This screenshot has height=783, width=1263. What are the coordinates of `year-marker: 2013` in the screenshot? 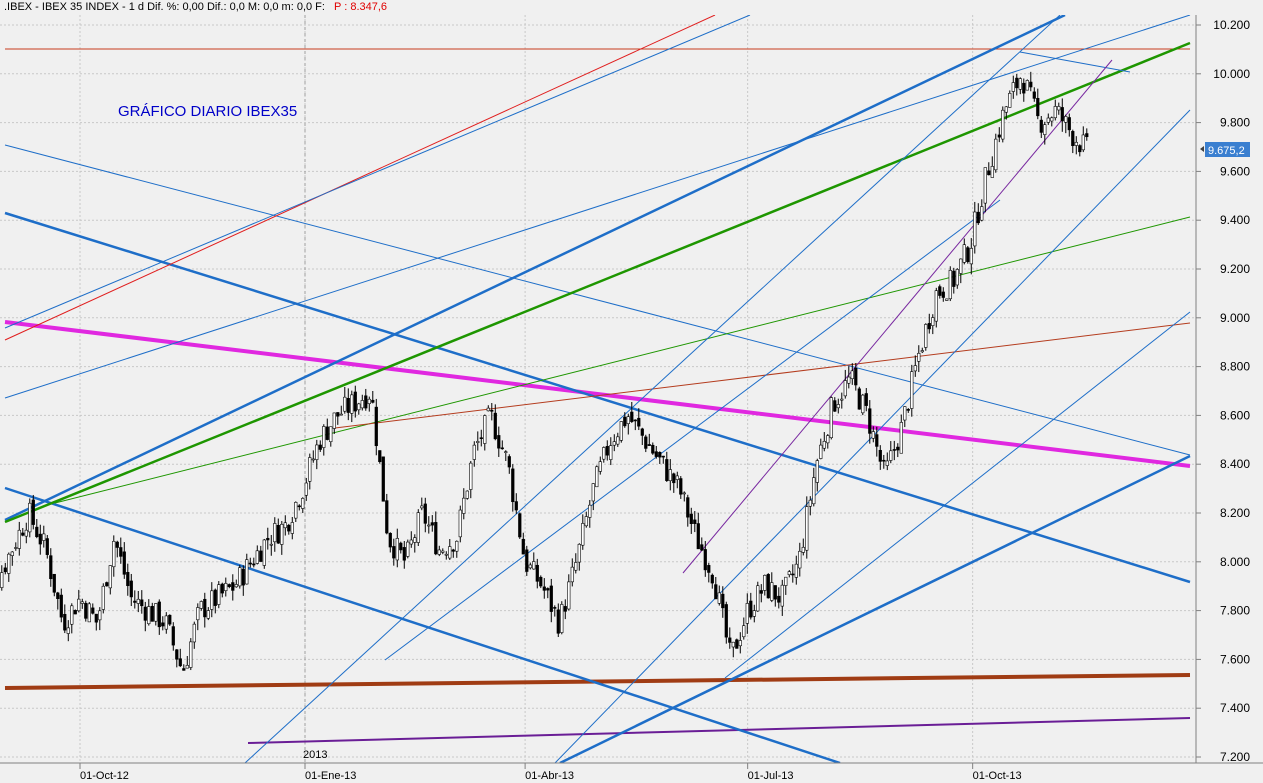 It's located at (315, 755).